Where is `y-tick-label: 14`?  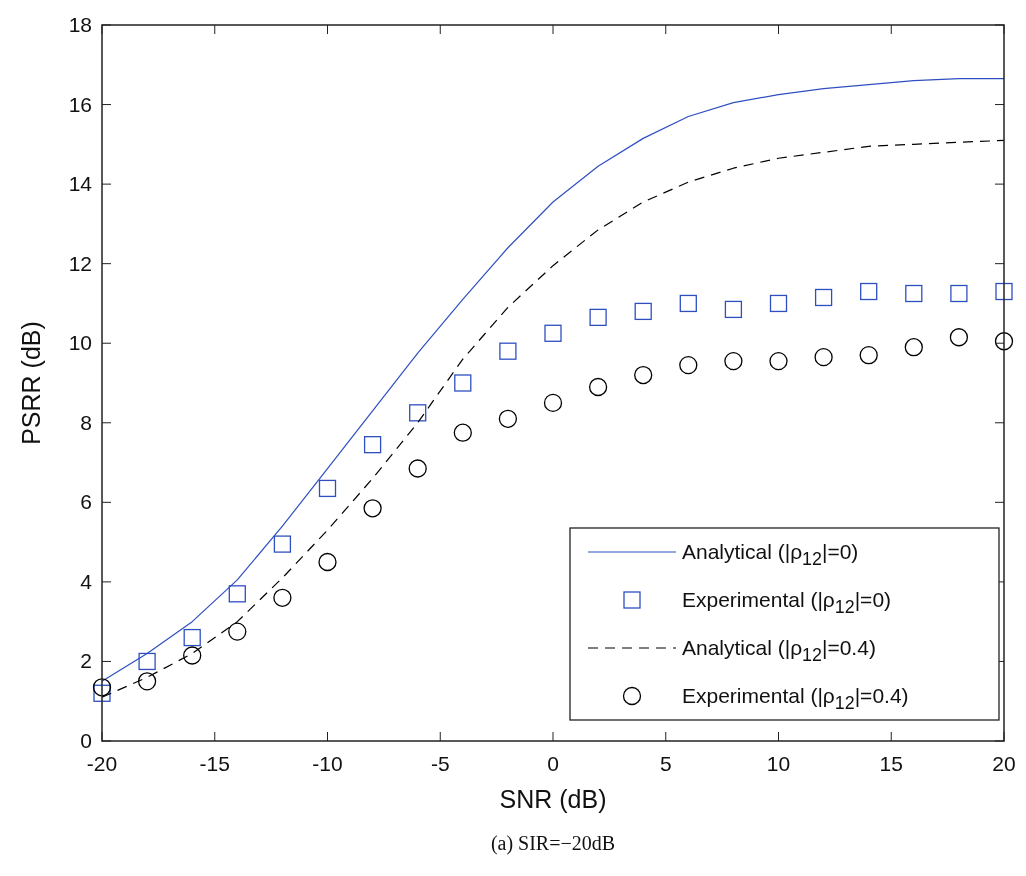 y-tick-label: 14 is located at coordinates (80, 184).